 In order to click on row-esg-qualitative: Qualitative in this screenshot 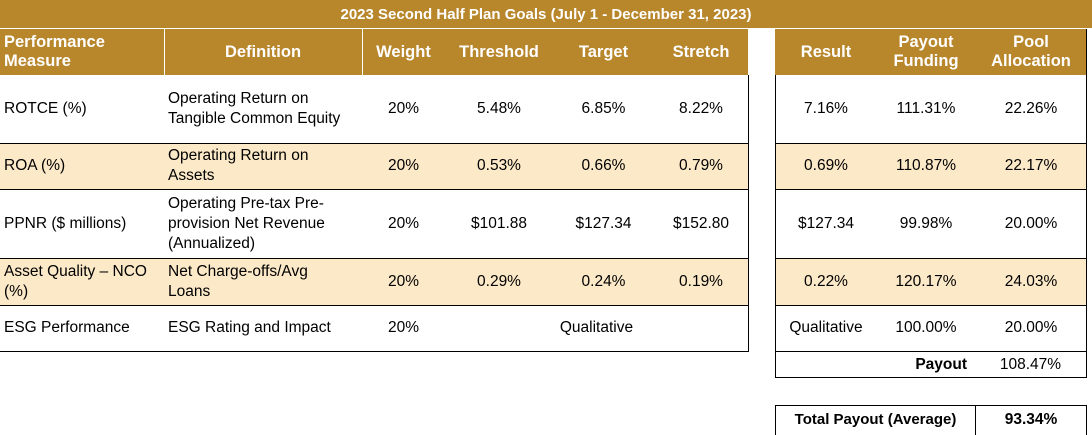, I will do `click(596, 327)`.